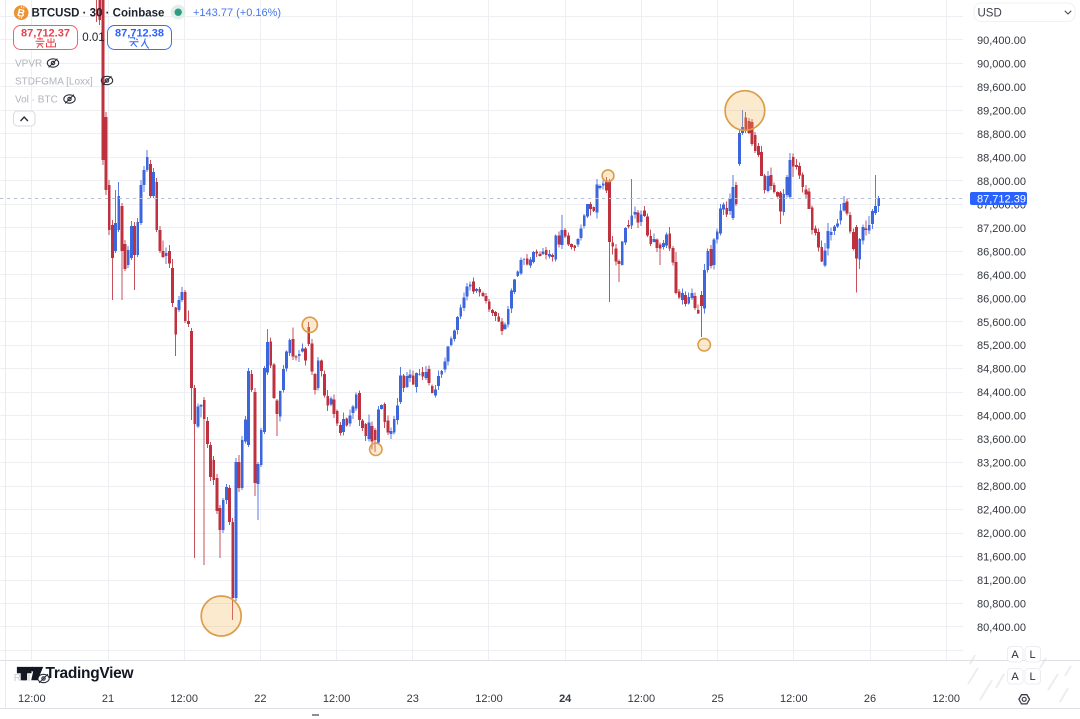  What do you see at coordinates (1001, 440) in the screenshot?
I see `svg-text: 83,600.00` at bounding box center [1001, 440].